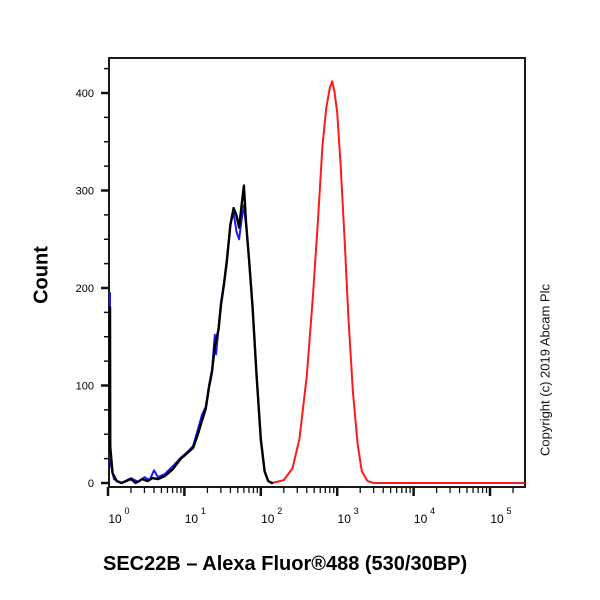  What do you see at coordinates (85, 94) in the screenshot?
I see `y-tick-label: 400` at bounding box center [85, 94].